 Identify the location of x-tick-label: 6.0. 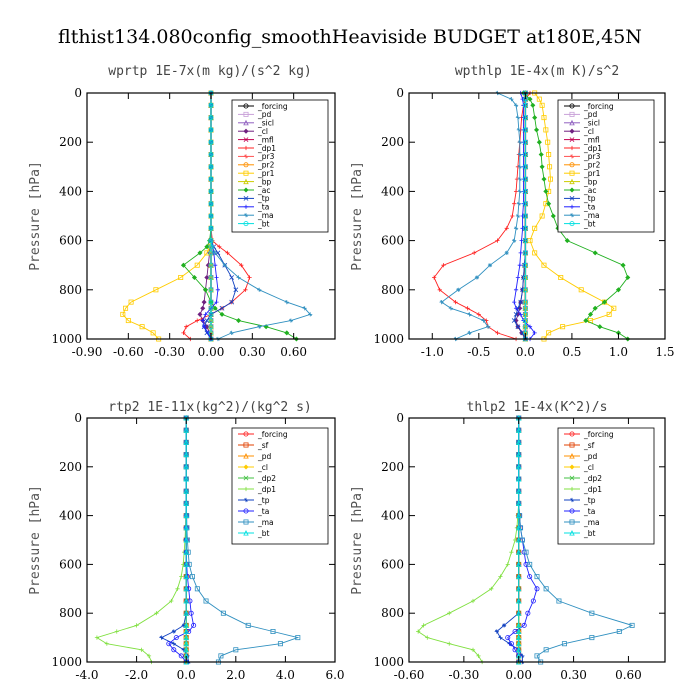
(334, 675).